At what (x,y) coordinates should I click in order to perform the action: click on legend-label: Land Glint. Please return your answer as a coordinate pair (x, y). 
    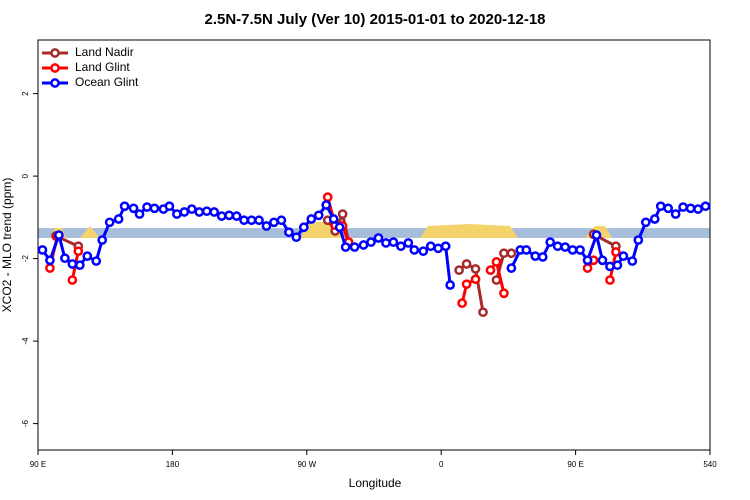
    Looking at the image, I should click on (102, 67).